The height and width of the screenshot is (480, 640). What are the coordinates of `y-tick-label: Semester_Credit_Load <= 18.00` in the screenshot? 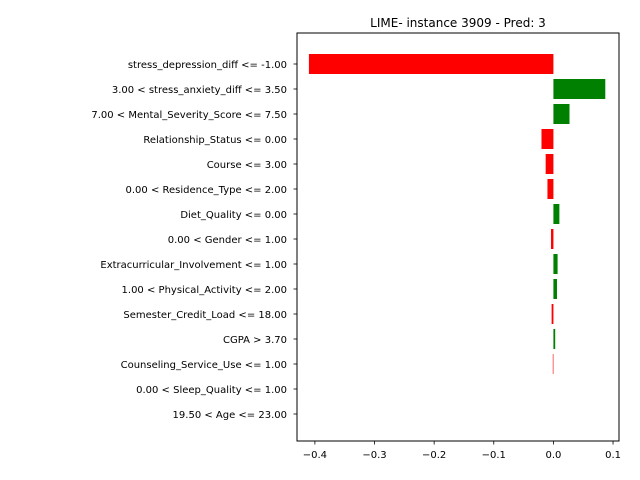 It's located at (205, 315).